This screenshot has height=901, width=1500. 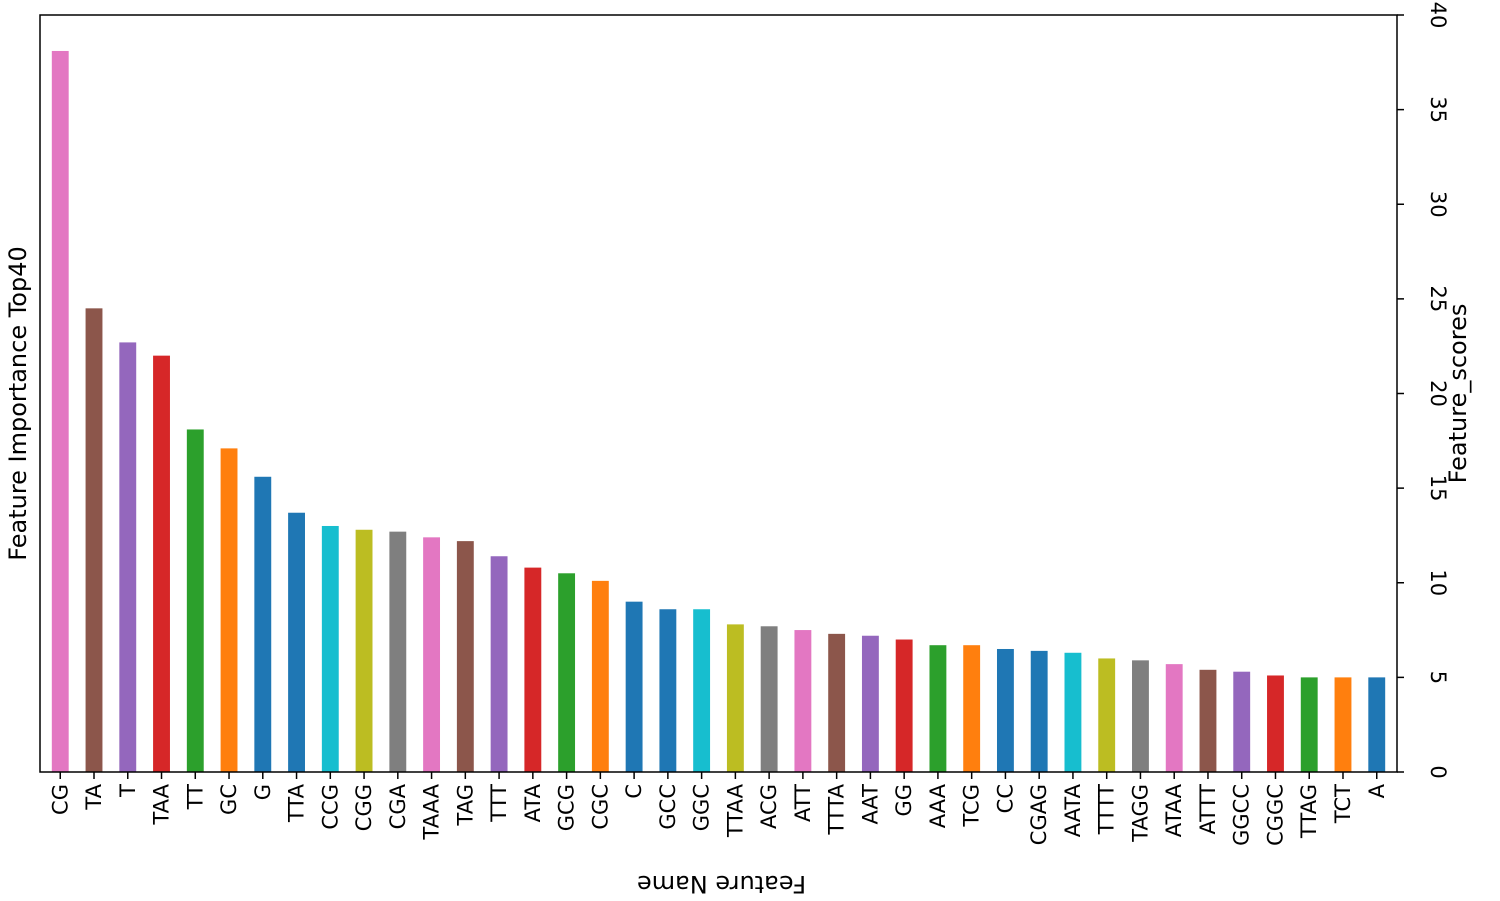 What do you see at coordinates (1309, 725) in the screenshot?
I see `bar-ttag` at bounding box center [1309, 725].